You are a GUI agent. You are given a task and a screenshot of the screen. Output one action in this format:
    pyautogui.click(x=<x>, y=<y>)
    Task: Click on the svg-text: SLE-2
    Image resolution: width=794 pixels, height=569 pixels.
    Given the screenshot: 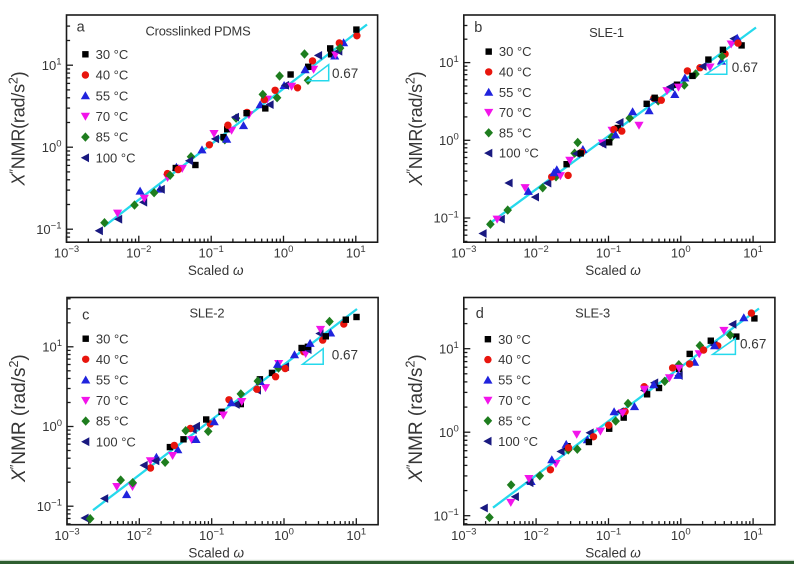 What is the action you would take?
    pyautogui.click(x=206, y=313)
    